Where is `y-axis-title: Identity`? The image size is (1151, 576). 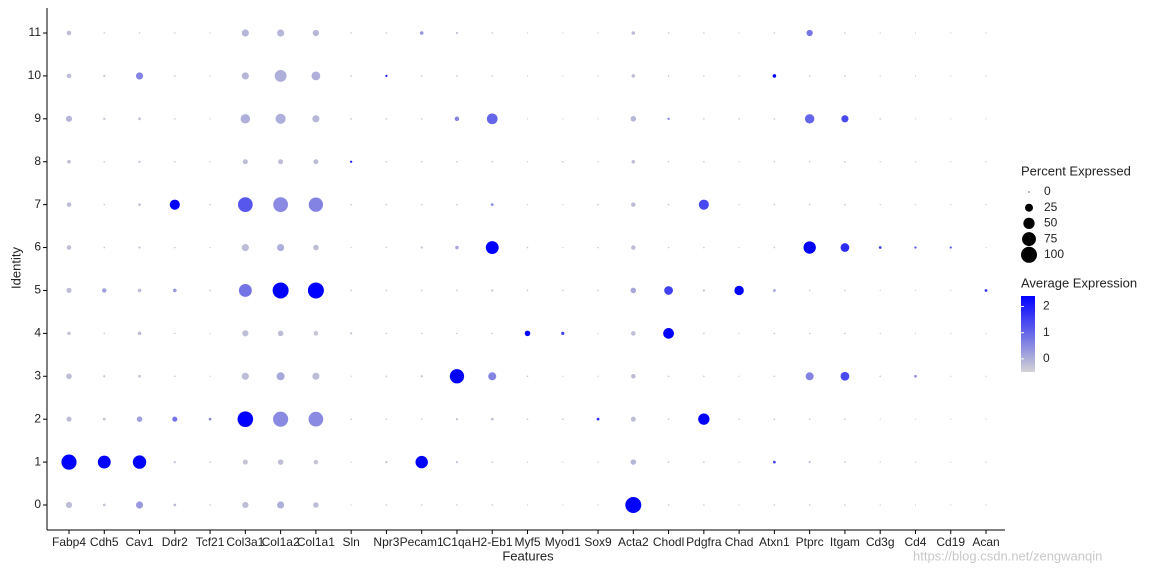
y-axis-title: Identity is located at coordinates (15, 268).